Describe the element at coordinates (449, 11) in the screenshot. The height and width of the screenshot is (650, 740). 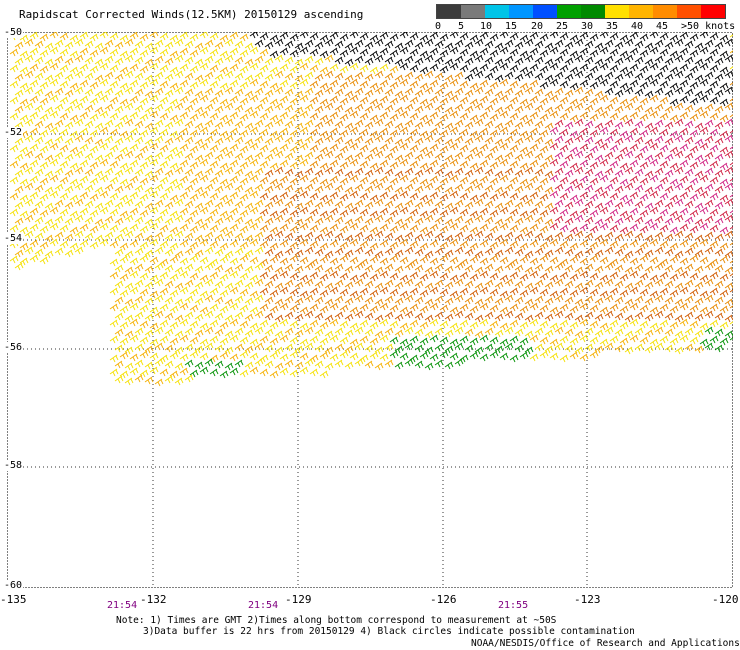
I see `legend-swatch` at that location.